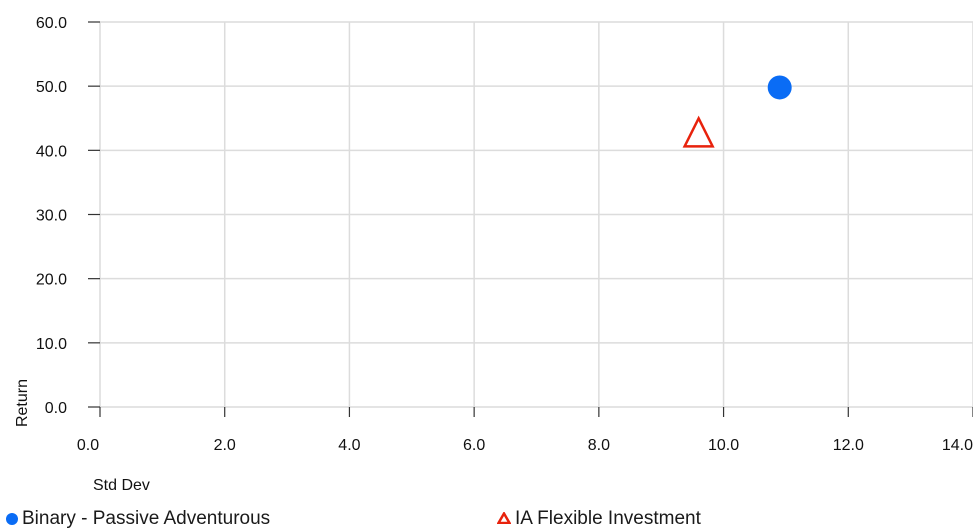 This screenshot has height=530, width=973. What do you see at coordinates (51, 216) in the screenshot?
I see `y-tick-label: 30.0` at bounding box center [51, 216].